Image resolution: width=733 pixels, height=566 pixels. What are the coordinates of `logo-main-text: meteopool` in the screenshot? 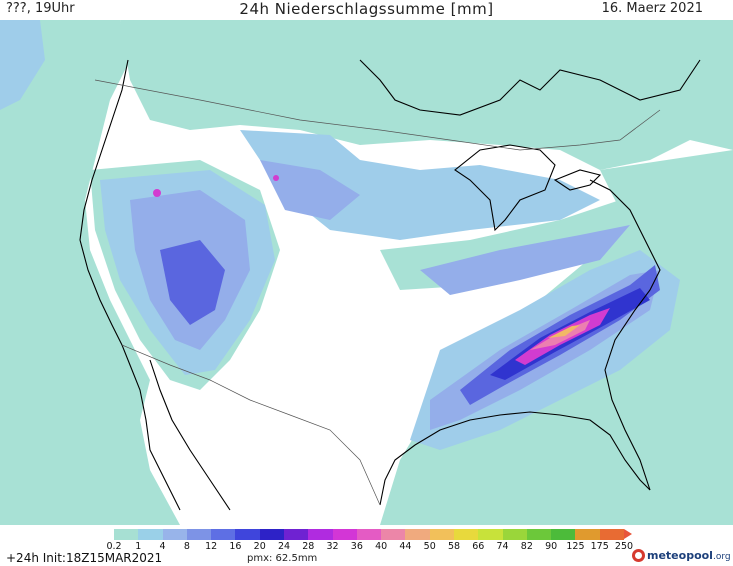 It's located at (680, 555).